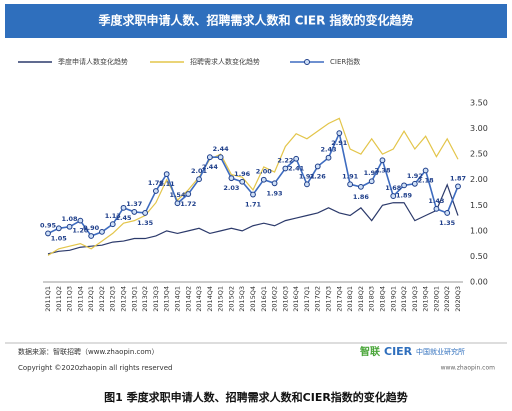 Image resolution: width=512 pixels, height=411 pixels. I want to click on x-tick-label: 2015Q4, so click(253, 299).